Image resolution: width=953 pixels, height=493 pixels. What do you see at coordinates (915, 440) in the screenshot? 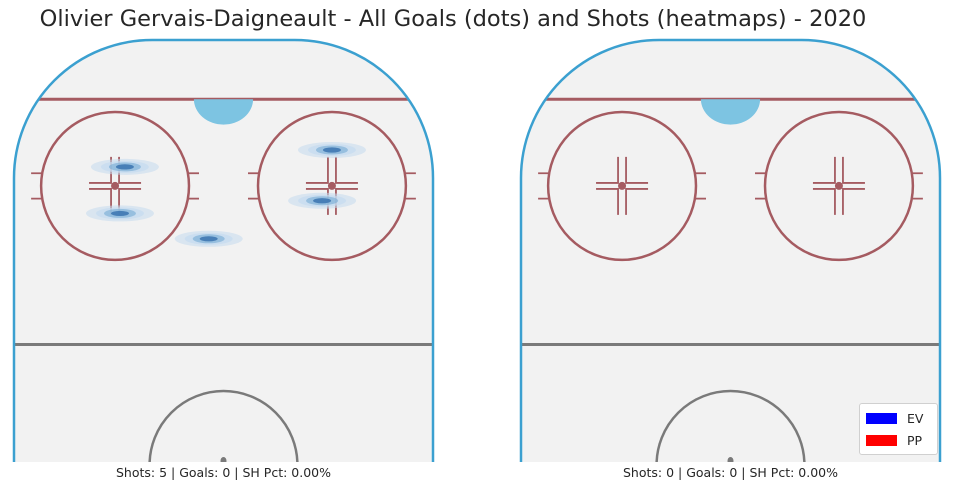
I see `legend-label-pp: PP` at bounding box center [915, 440].